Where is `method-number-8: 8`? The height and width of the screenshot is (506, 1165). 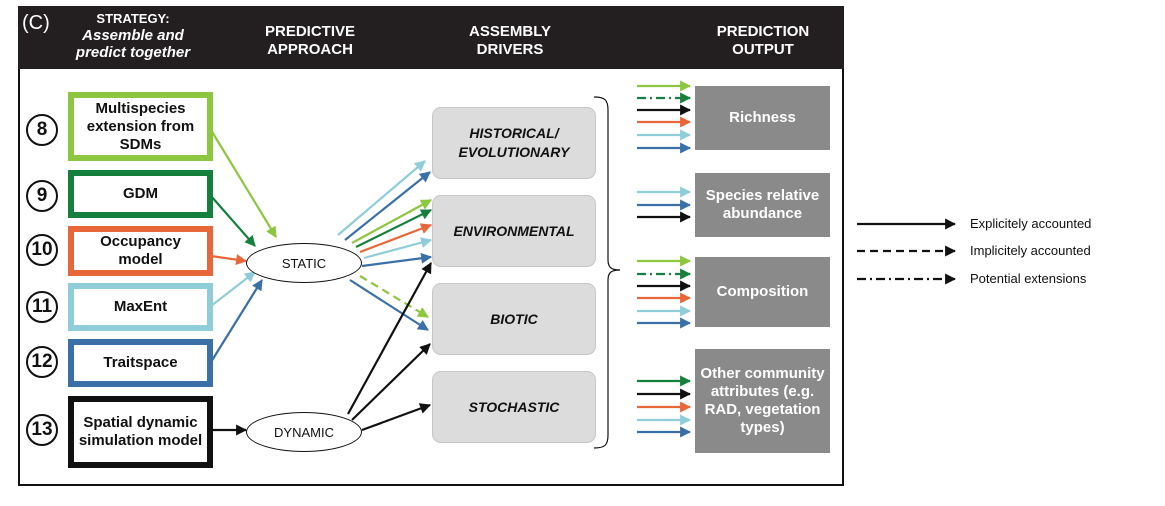
method-number-8: 8 is located at coordinates (42, 130).